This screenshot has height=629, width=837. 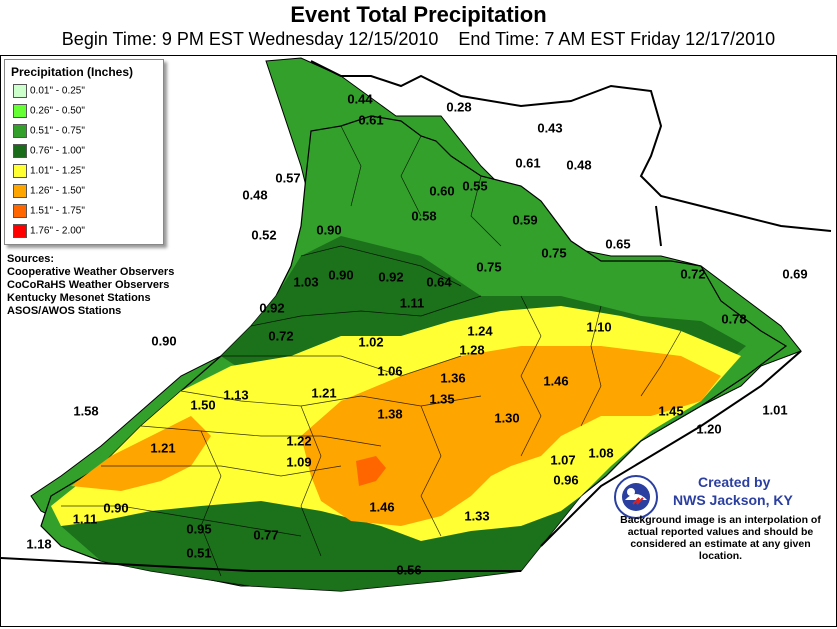 What do you see at coordinates (409, 570) in the screenshot?
I see `station-value: 0.56` at bounding box center [409, 570].